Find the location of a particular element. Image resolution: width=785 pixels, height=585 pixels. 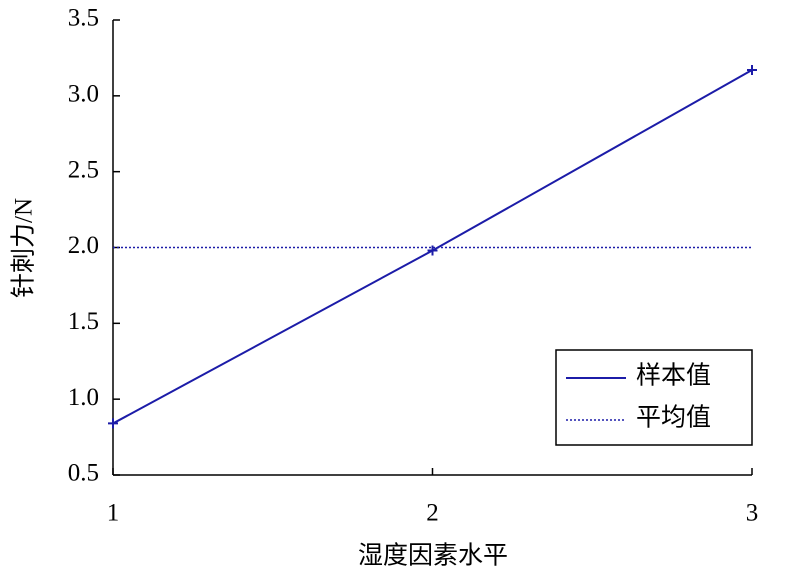

y-tick-label: 3.0 is located at coordinates (83, 94).